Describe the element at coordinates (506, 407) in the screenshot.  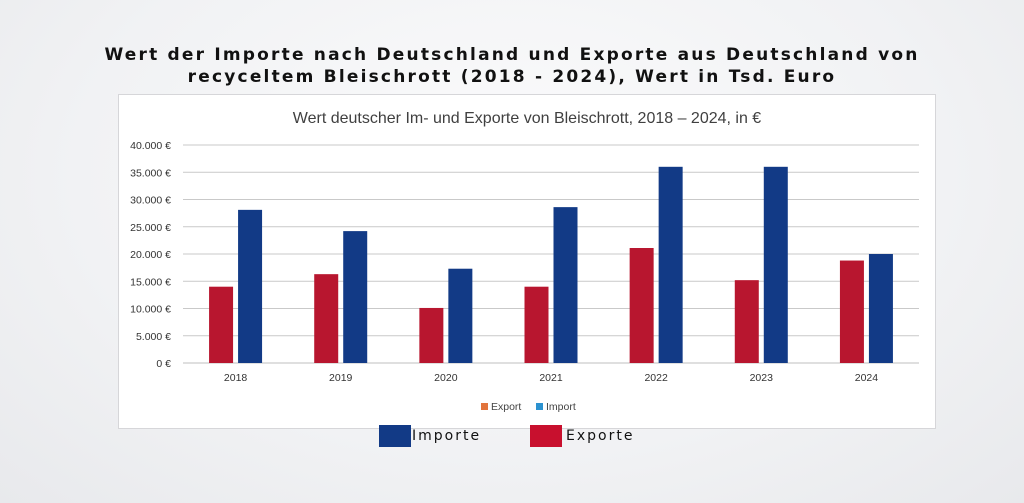
I see `legend-label-export: Export` at that location.